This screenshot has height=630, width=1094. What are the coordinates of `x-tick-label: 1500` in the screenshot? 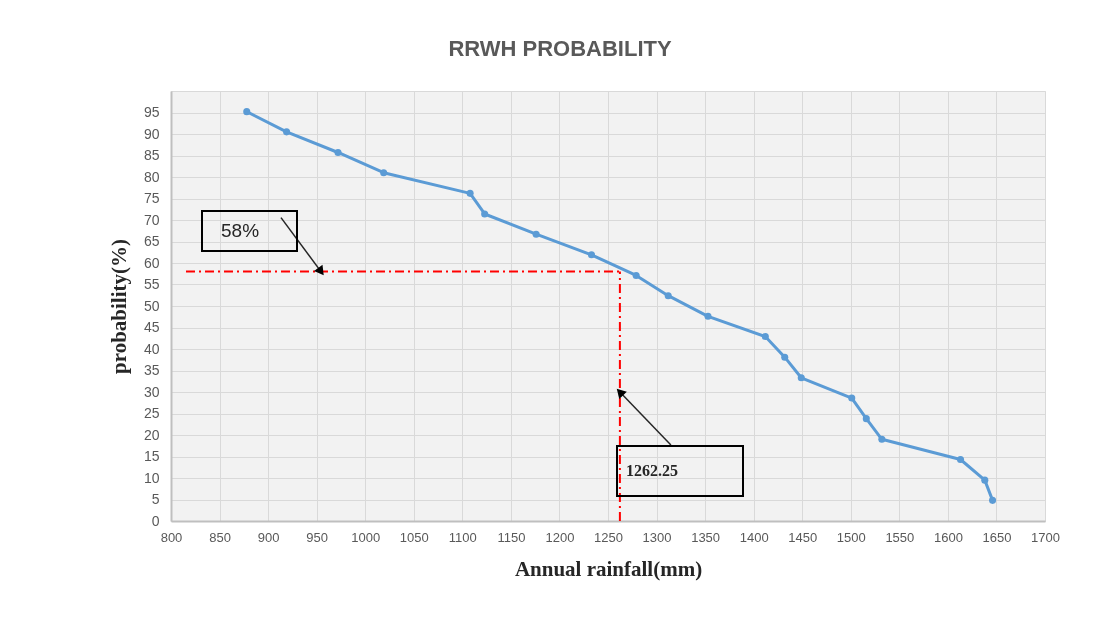 It's located at (851, 537).